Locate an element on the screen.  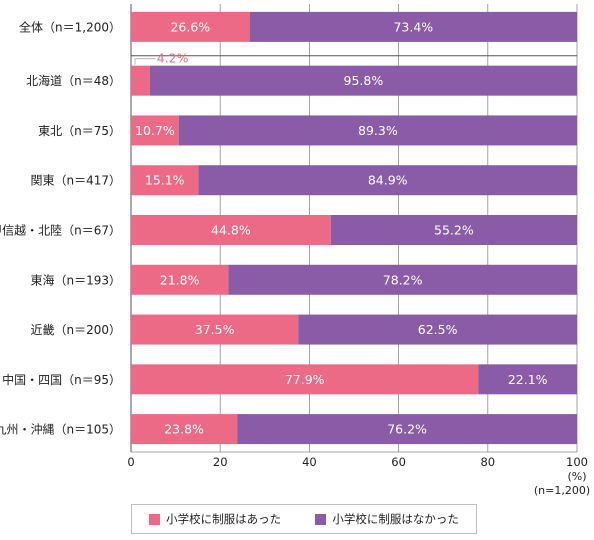
category-label: 甲信越・北陸（n＝67） is located at coordinates (60, 231).